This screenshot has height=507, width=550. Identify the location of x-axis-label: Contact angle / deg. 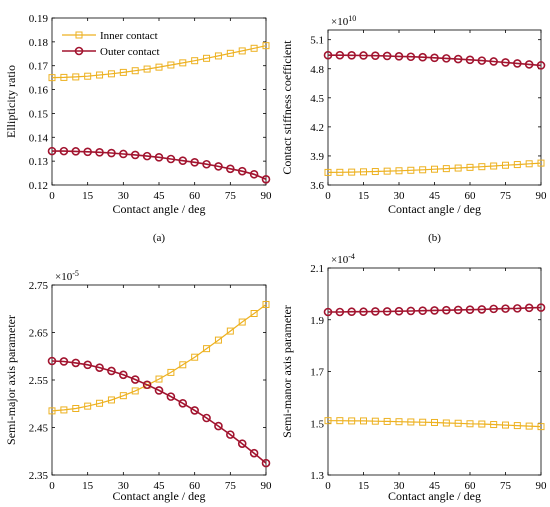
(434, 496).